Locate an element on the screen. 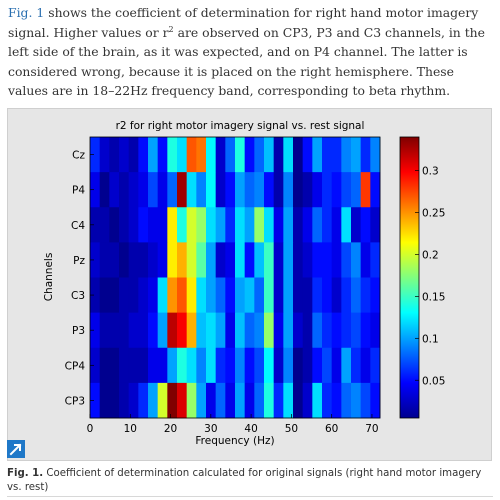 Image resolution: width=500 pixels, height=500 pixels. colorbar-tick-label: 0.15 is located at coordinates (433, 297).